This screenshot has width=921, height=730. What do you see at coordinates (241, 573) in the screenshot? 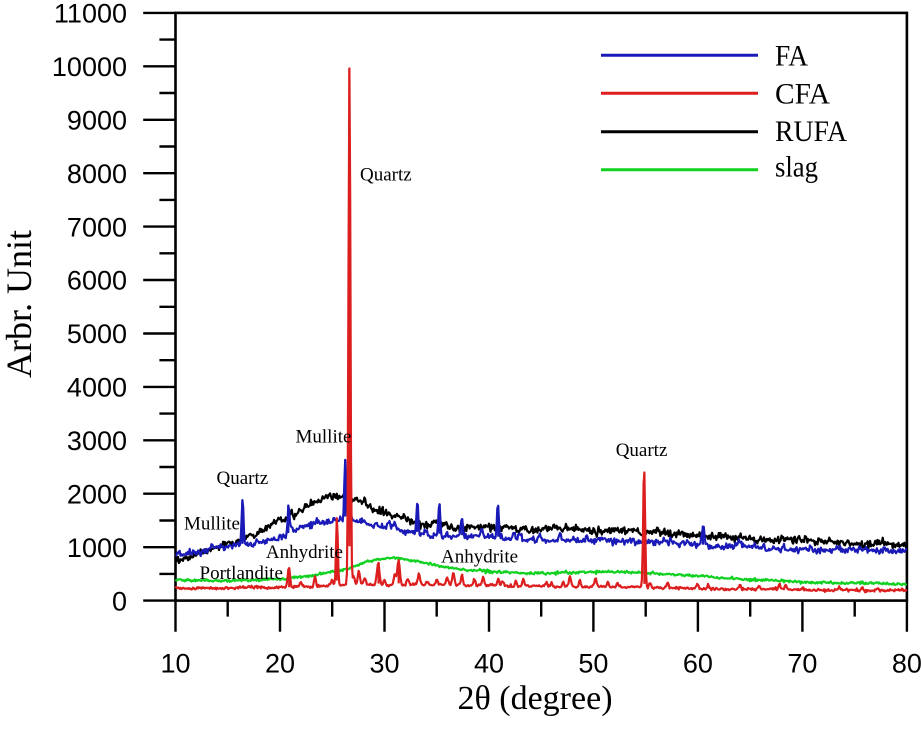
I see `svg-text: Portlandite` at bounding box center [241, 573].